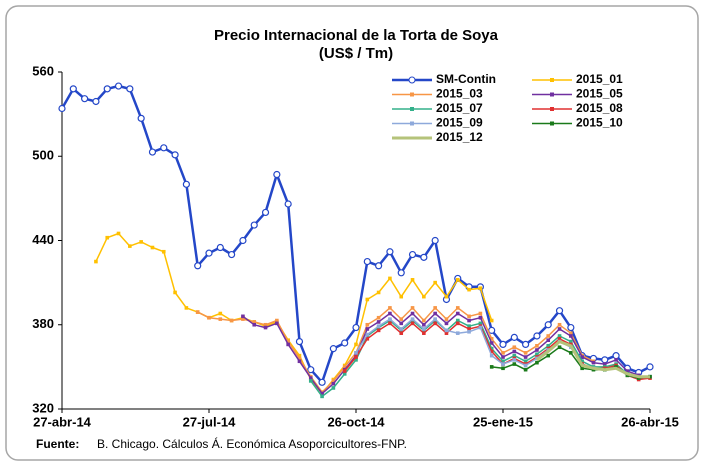 This screenshot has width=705, height=466. I want to click on legend-label: 2015_01, so click(599, 79).